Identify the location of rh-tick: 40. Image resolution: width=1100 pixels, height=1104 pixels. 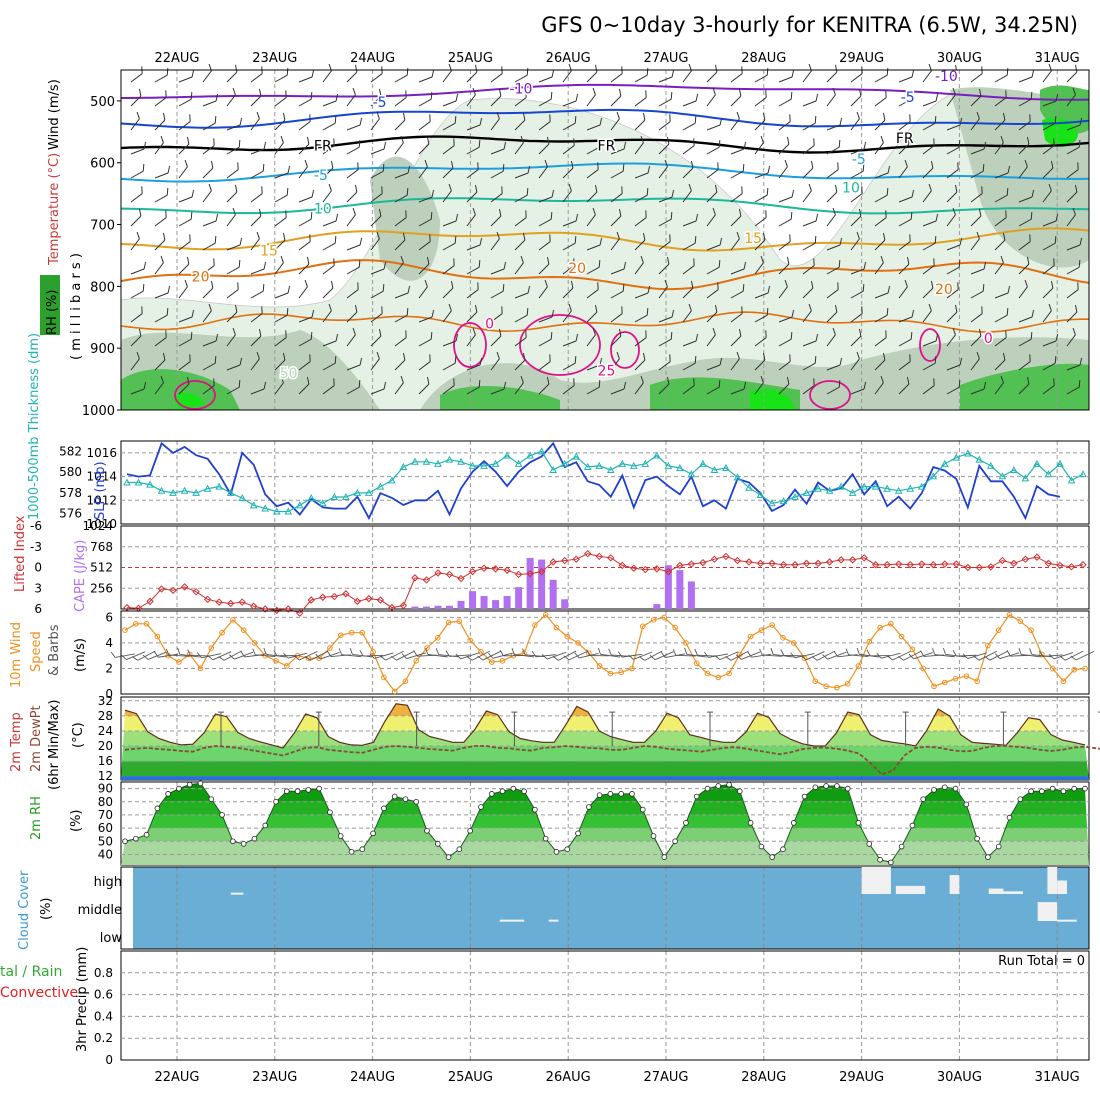
(105, 854).